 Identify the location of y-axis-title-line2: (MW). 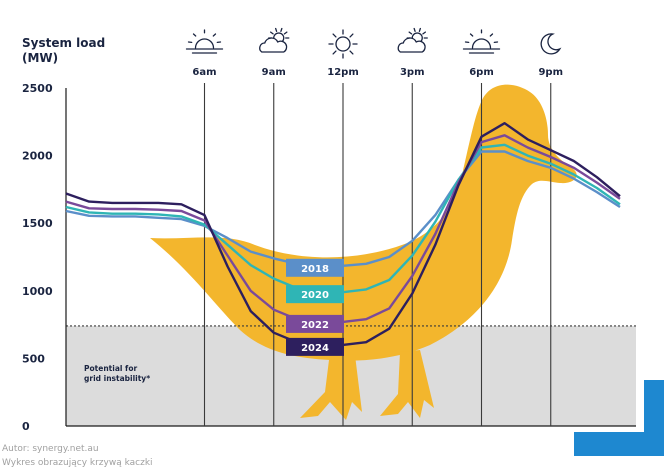
(40, 58).